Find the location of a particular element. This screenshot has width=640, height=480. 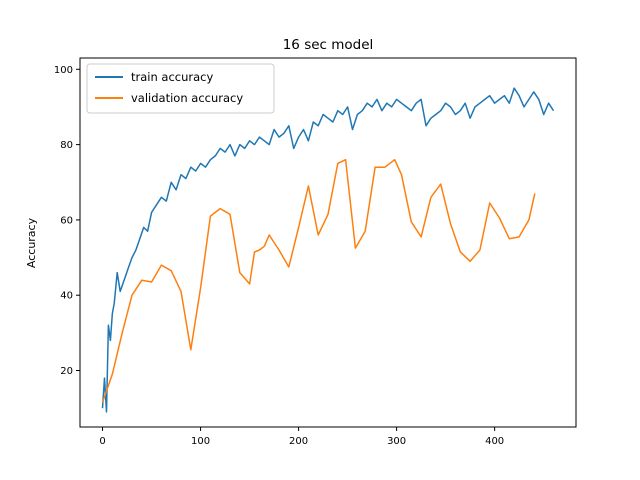

y-tick-label: 20 is located at coordinates (66, 371).